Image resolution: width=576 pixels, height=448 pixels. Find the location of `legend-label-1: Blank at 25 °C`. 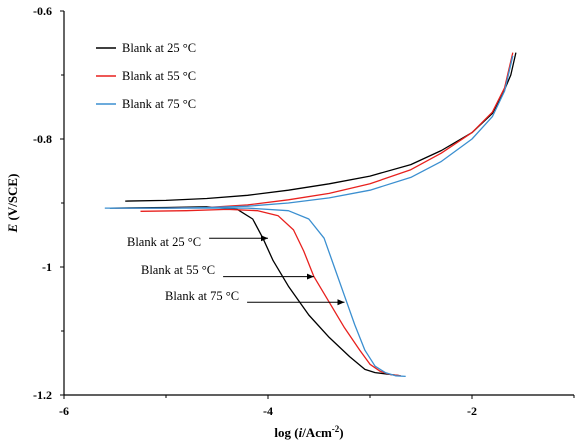

legend-label-1: Blank at 25 °C is located at coordinates (159, 48).